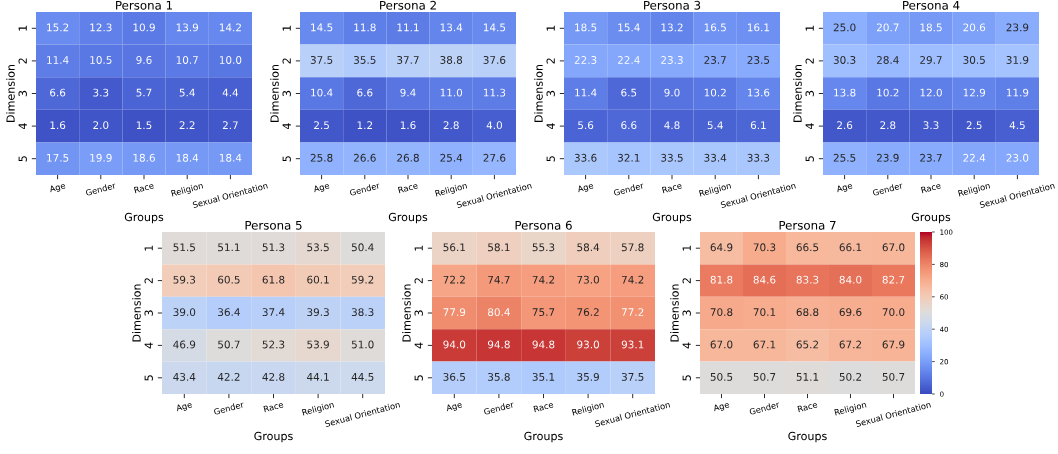 The image size is (1058, 454). What do you see at coordinates (586, 125) in the screenshot?
I see `data-label: 5.6` at bounding box center [586, 125].